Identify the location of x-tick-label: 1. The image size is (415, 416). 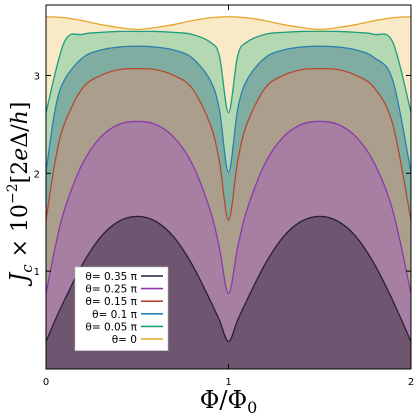
(228, 382).